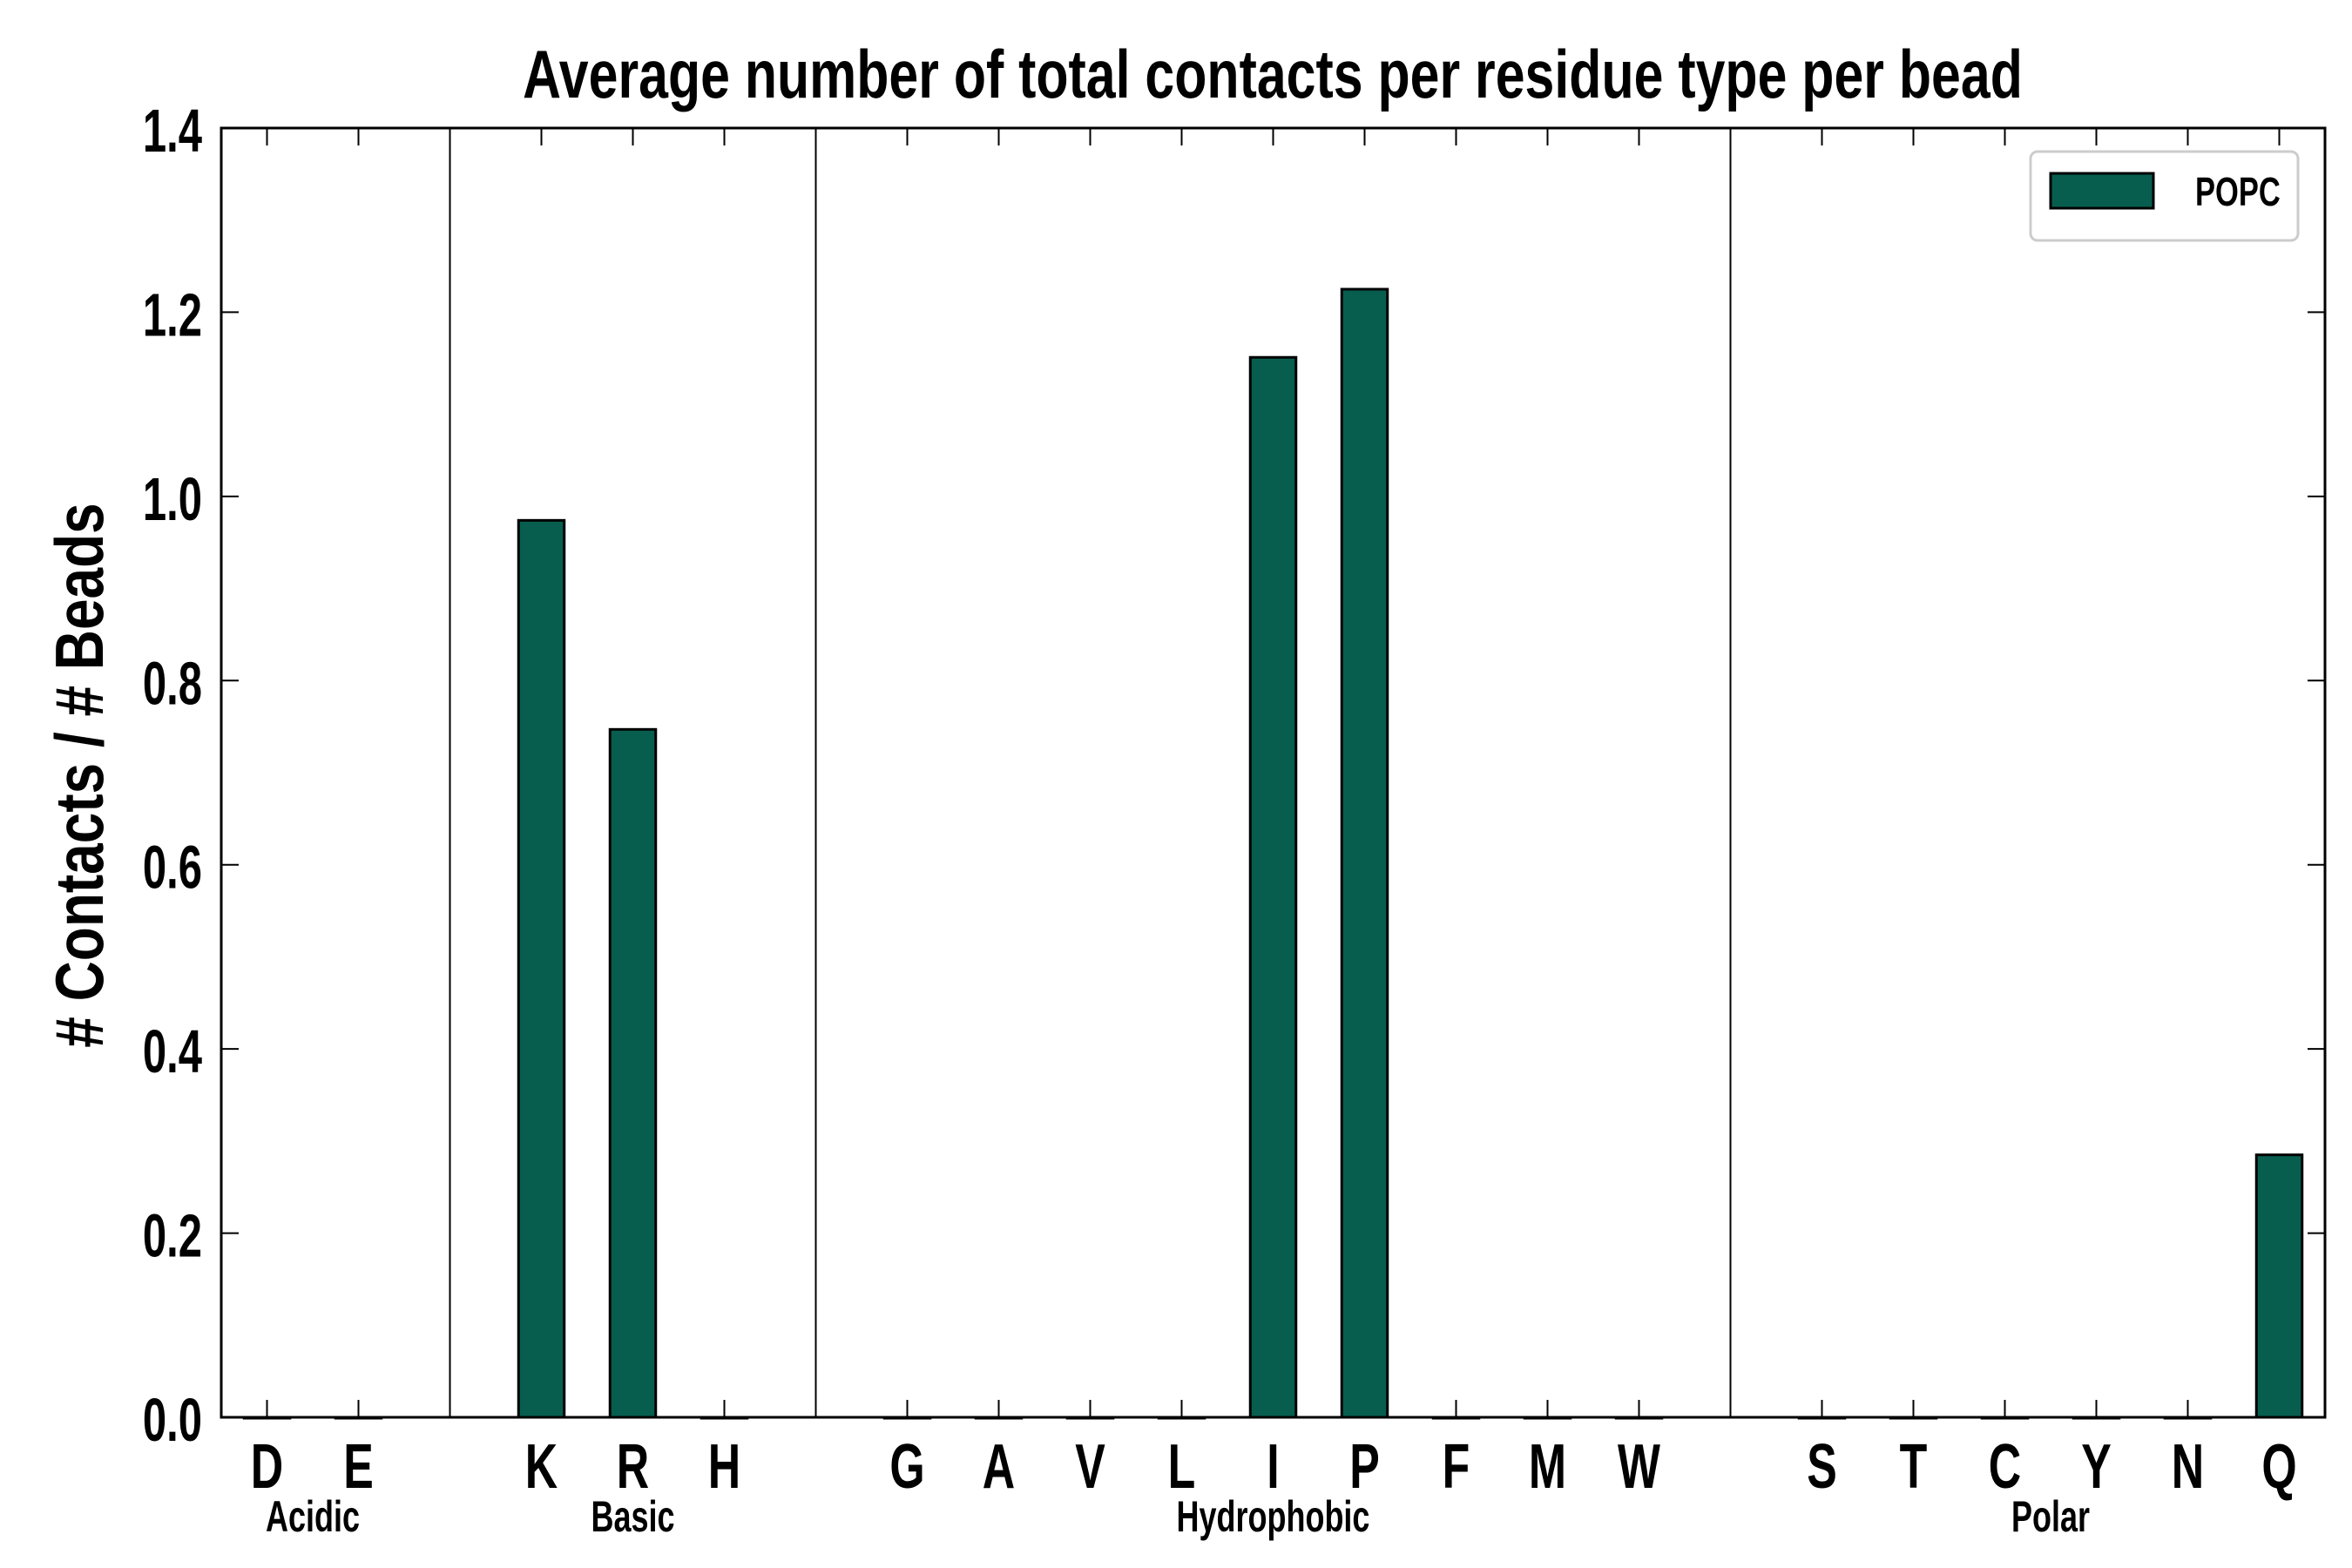  What do you see at coordinates (999, 1467) in the screenshot?
I see `x-tick-label: A` at bounding box center [999, 1467].